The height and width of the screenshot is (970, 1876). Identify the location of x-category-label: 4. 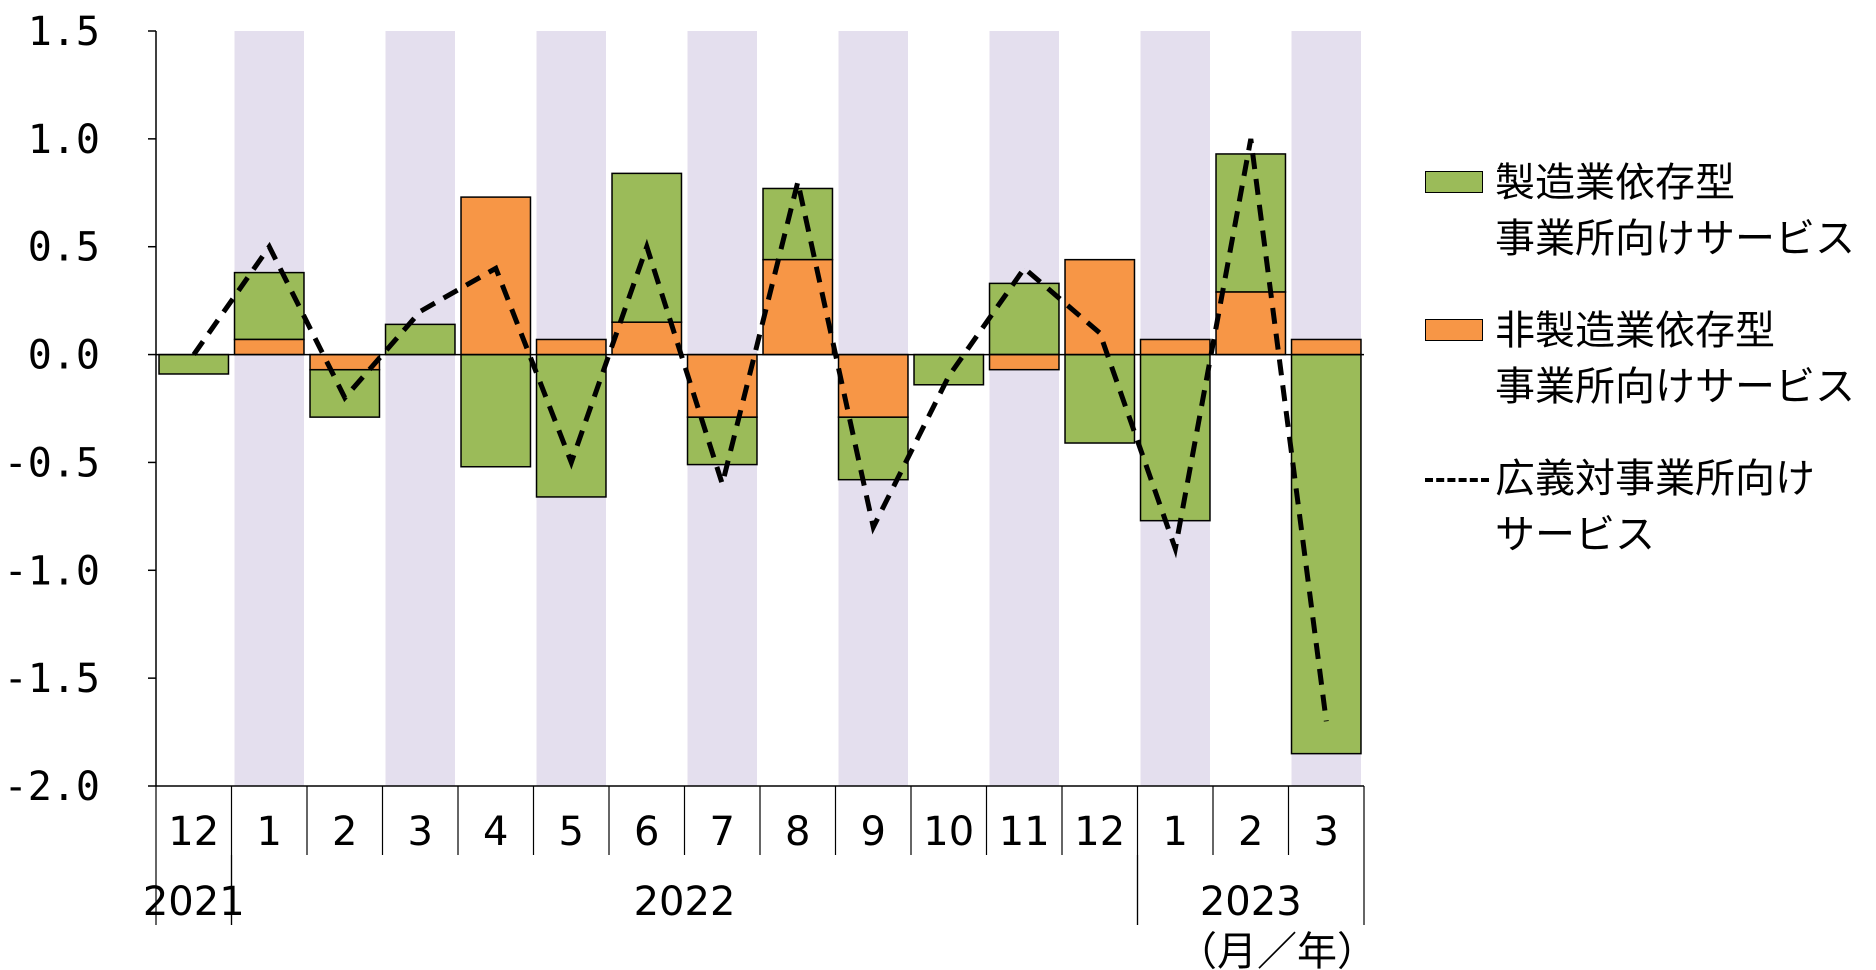
(495, 832).